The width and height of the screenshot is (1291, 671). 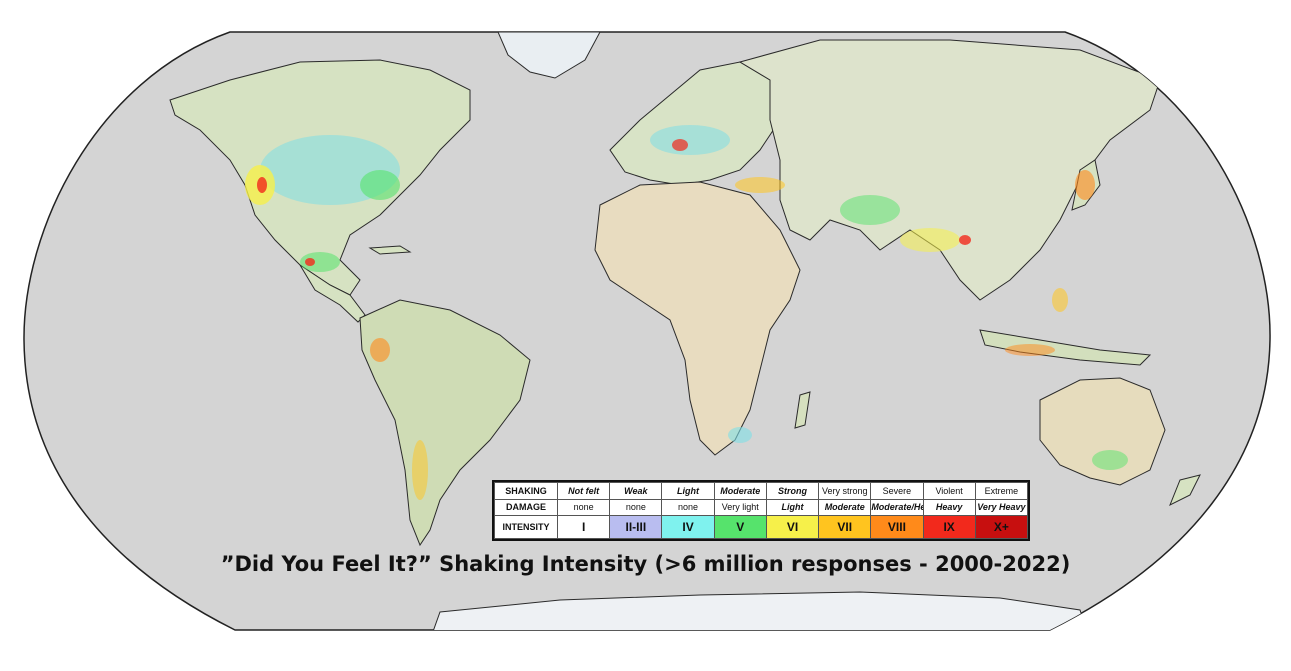 I want to click on legend-cell: Very Heavy, so click(x=1001, y=507).